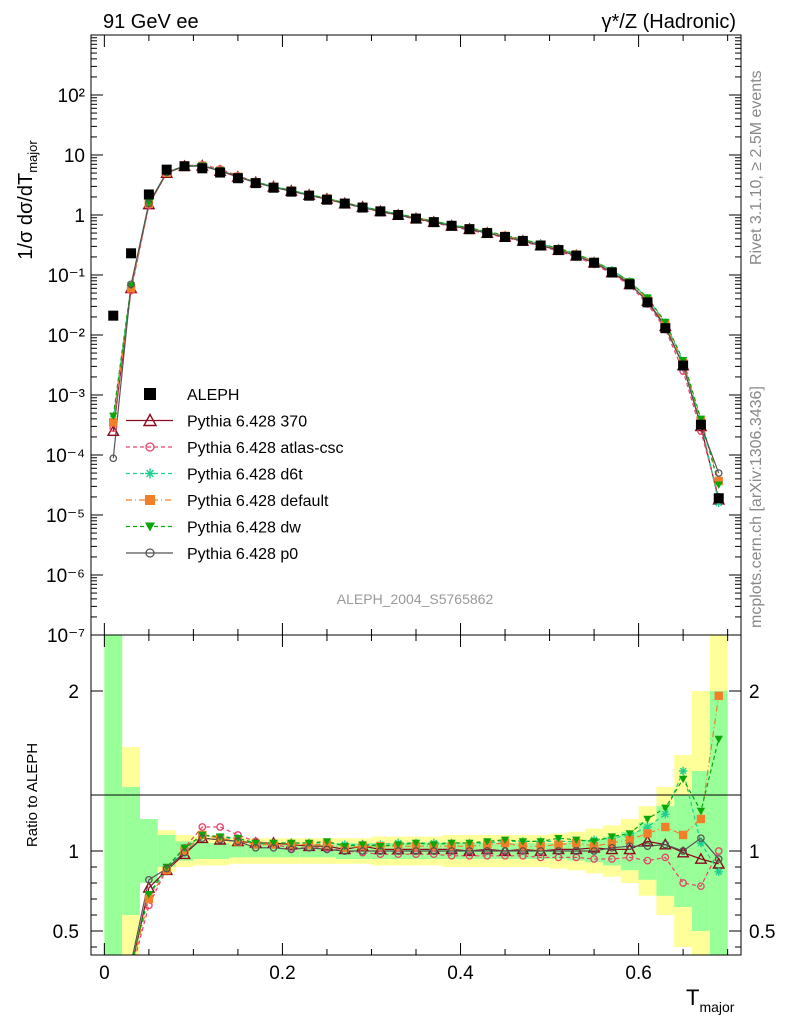 This screenshot has height=1024, width=786. What do you see at coordinates (65, 576) in the screenshot?
I see `main-y-tick-label: 10⁻⁶` at bounding box center [65, 576].